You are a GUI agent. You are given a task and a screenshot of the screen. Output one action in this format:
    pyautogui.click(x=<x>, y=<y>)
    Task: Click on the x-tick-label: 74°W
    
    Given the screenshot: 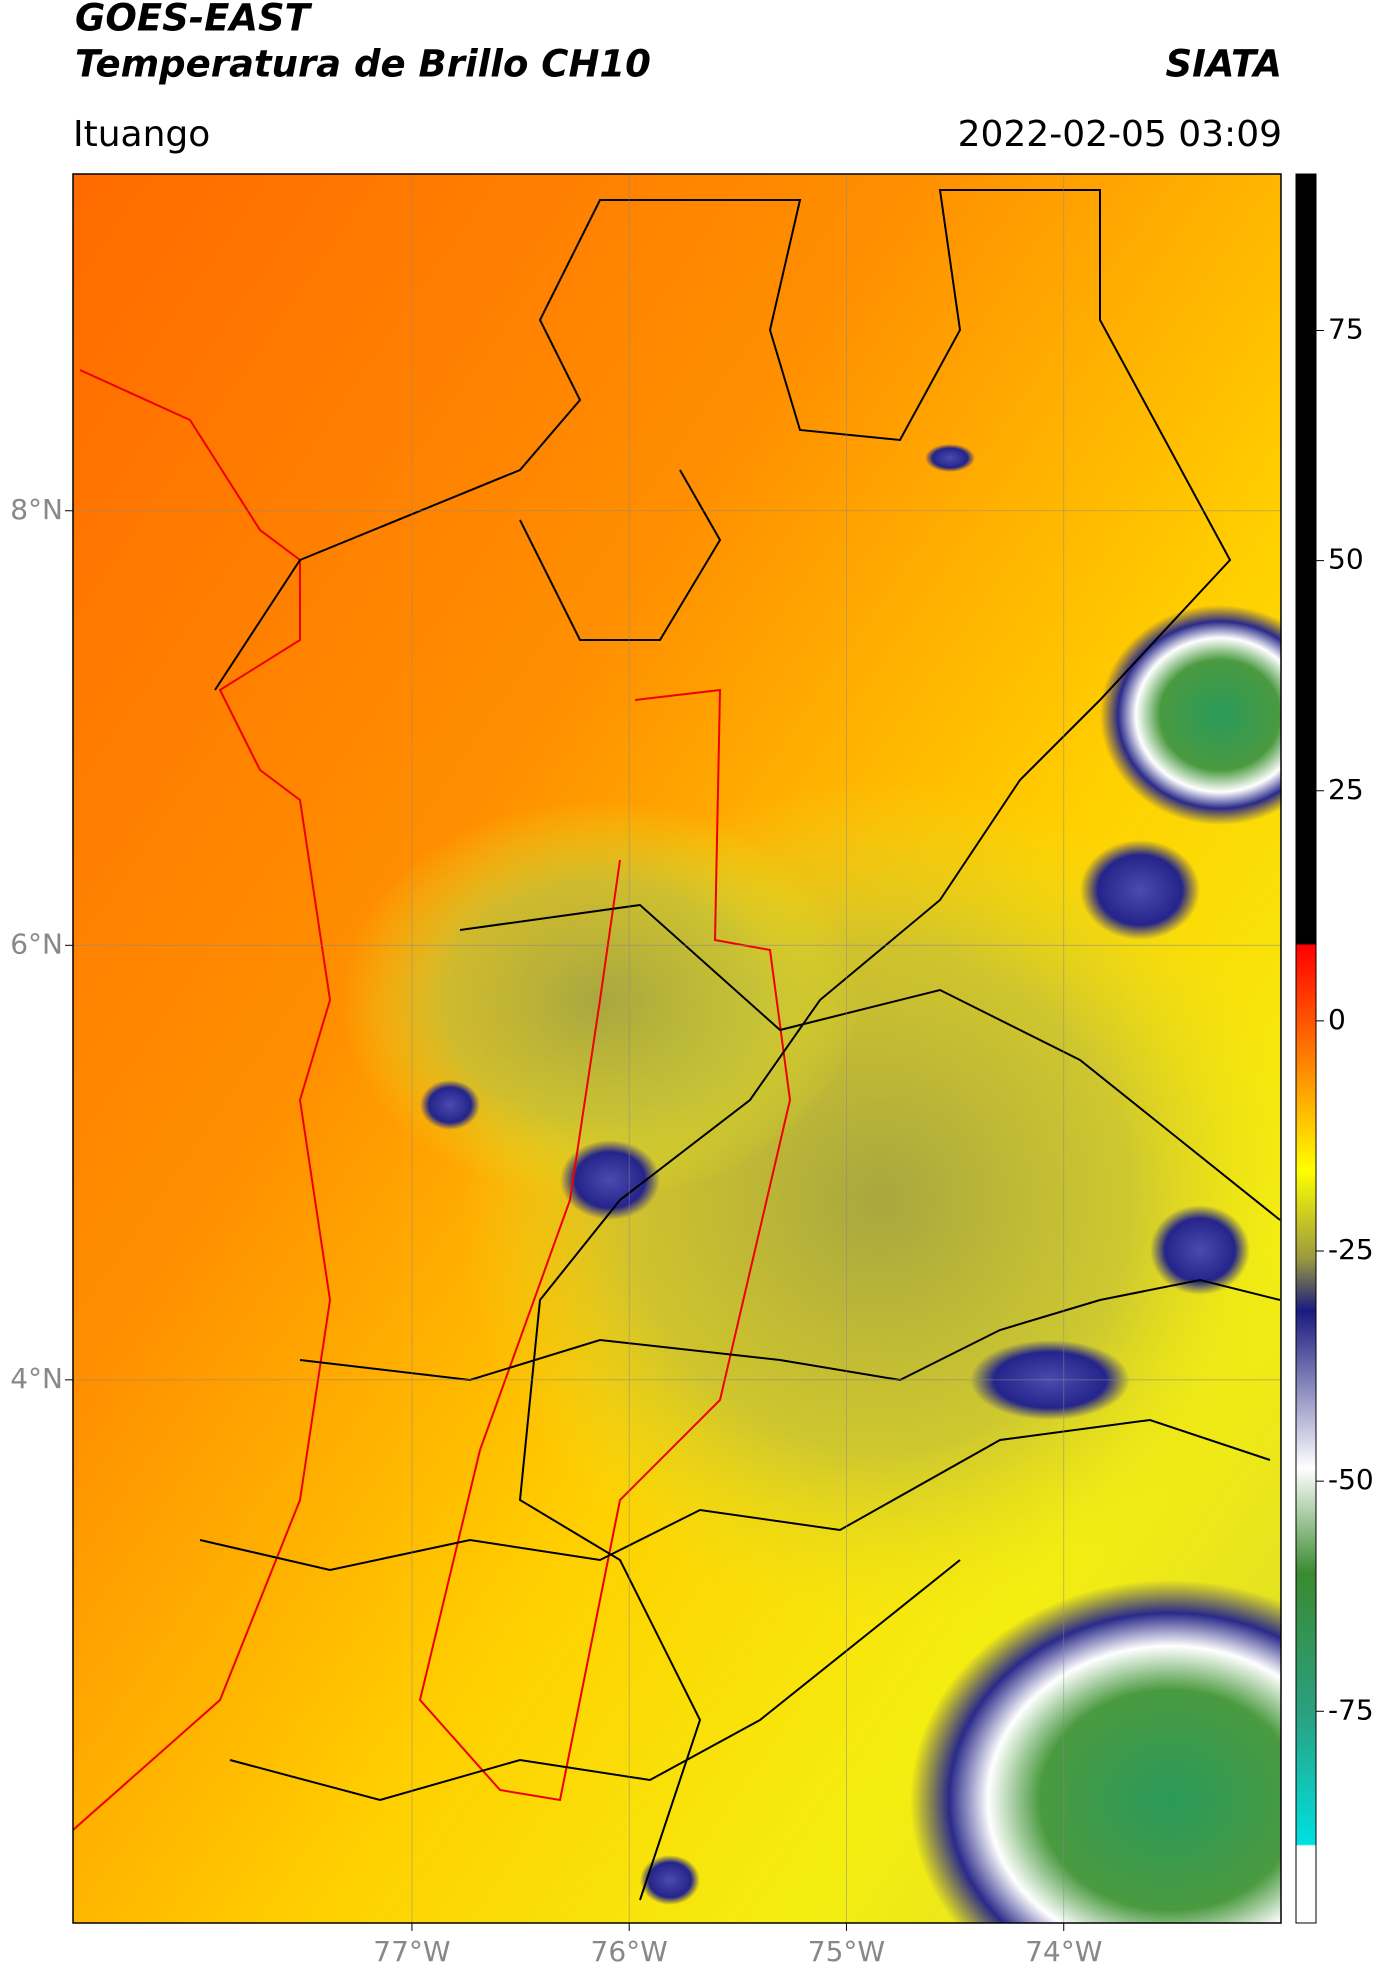 What is the action you would take?
    pyautogui.click(x=1063, y=1951)
    